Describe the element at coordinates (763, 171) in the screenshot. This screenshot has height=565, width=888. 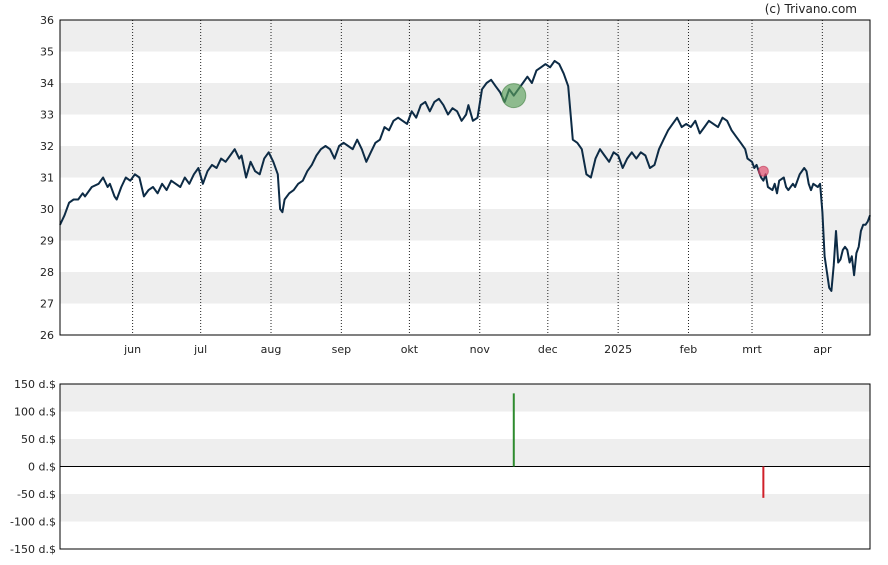
I see `sell-marker` at that location.